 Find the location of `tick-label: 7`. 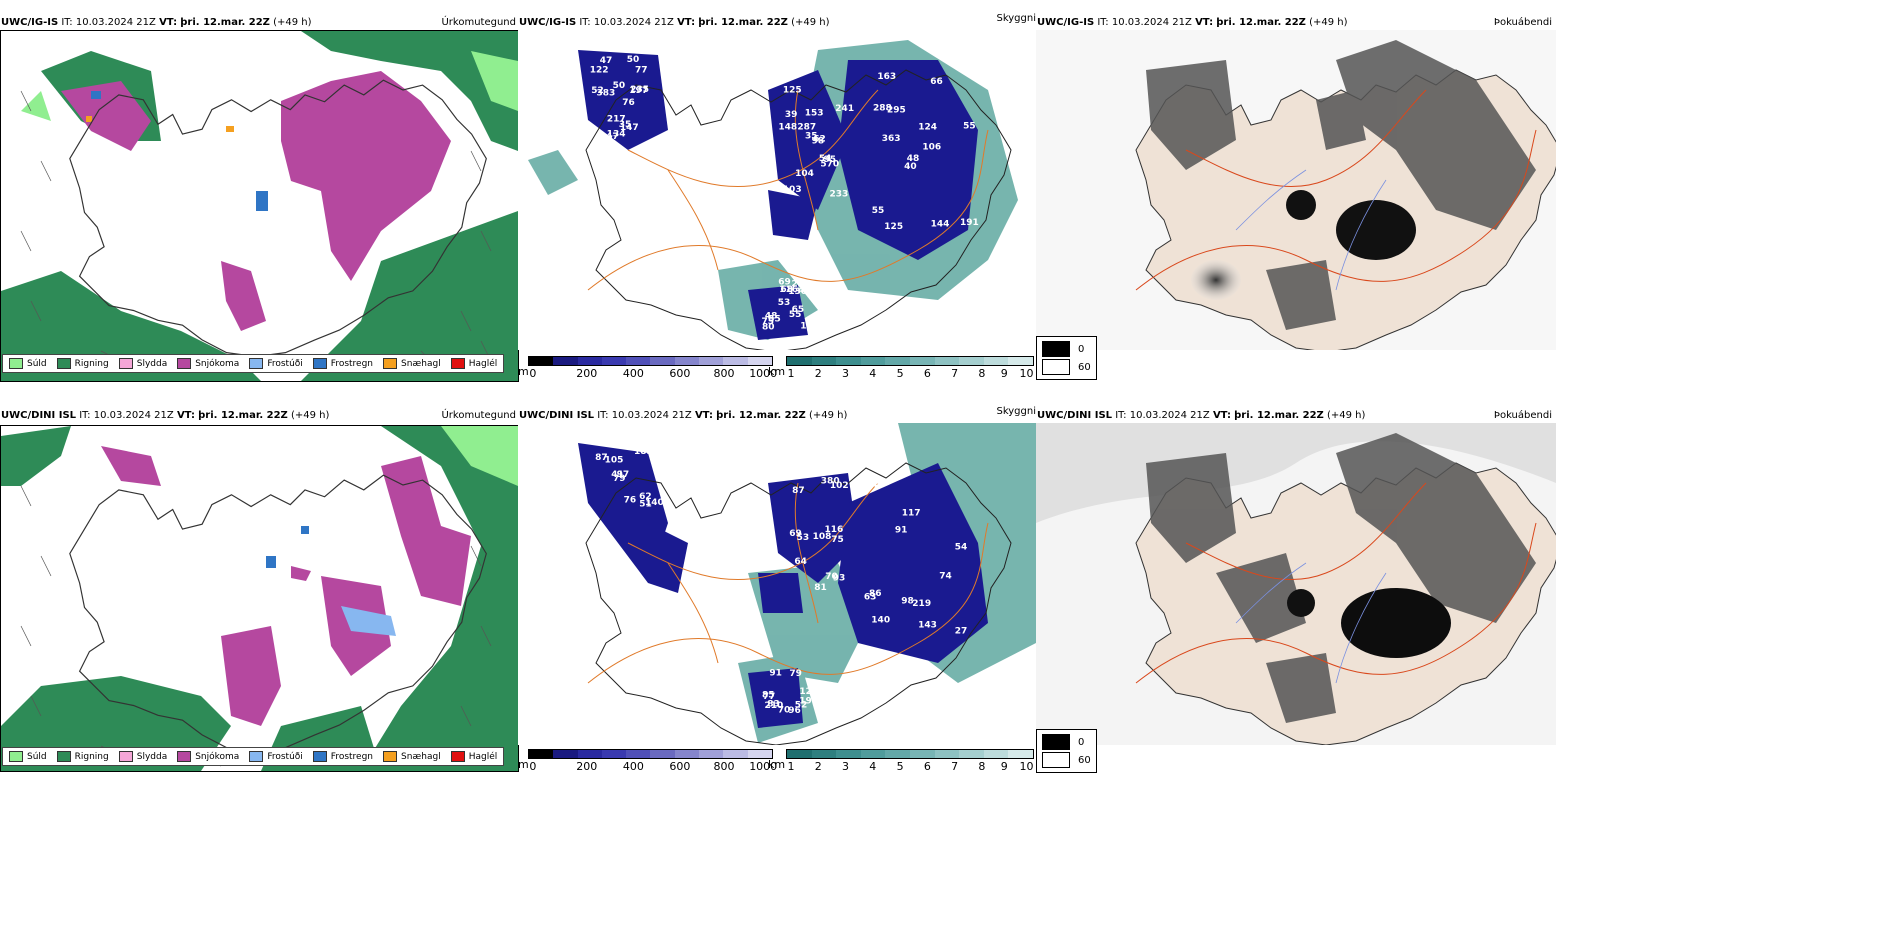

tick-label: 7 is located at coordinates (955, 373).